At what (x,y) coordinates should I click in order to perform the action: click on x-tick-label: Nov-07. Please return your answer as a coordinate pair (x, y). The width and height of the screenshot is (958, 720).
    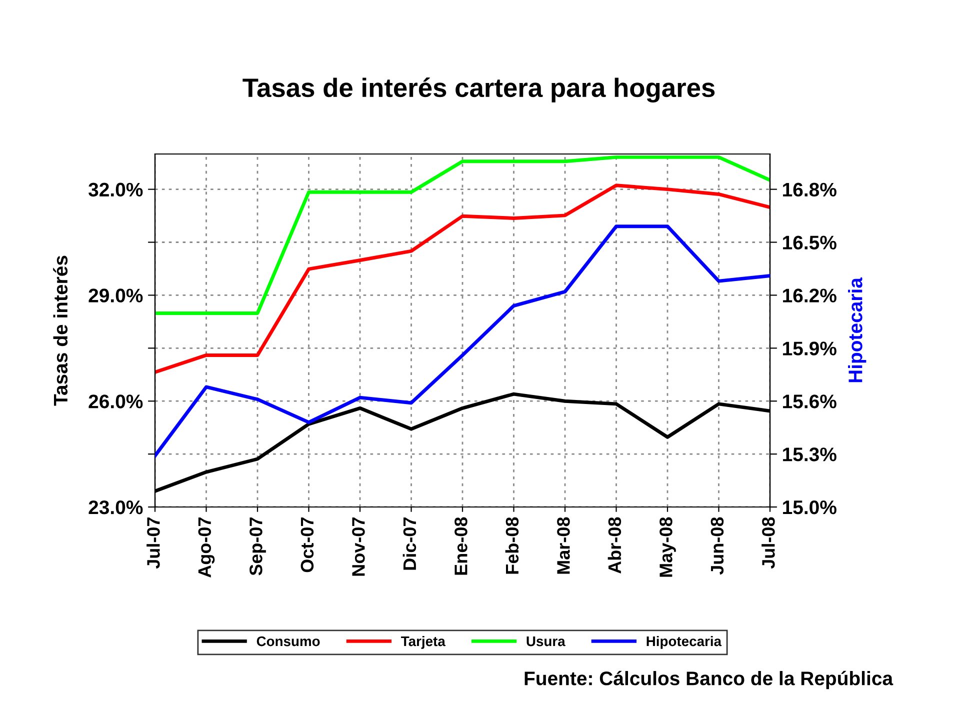
    Looking at the image, I should click on (358, 547).